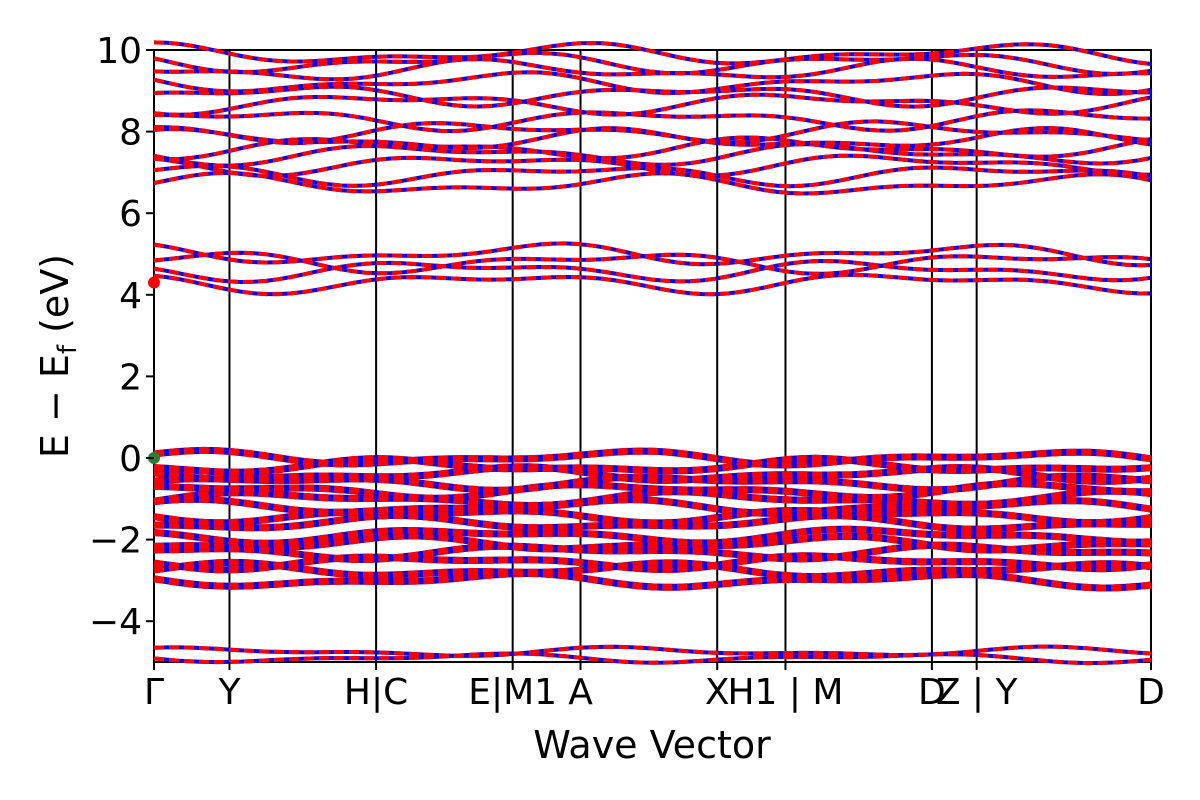  I want to click on band-conduction_high-0-up, so click(652, 183).